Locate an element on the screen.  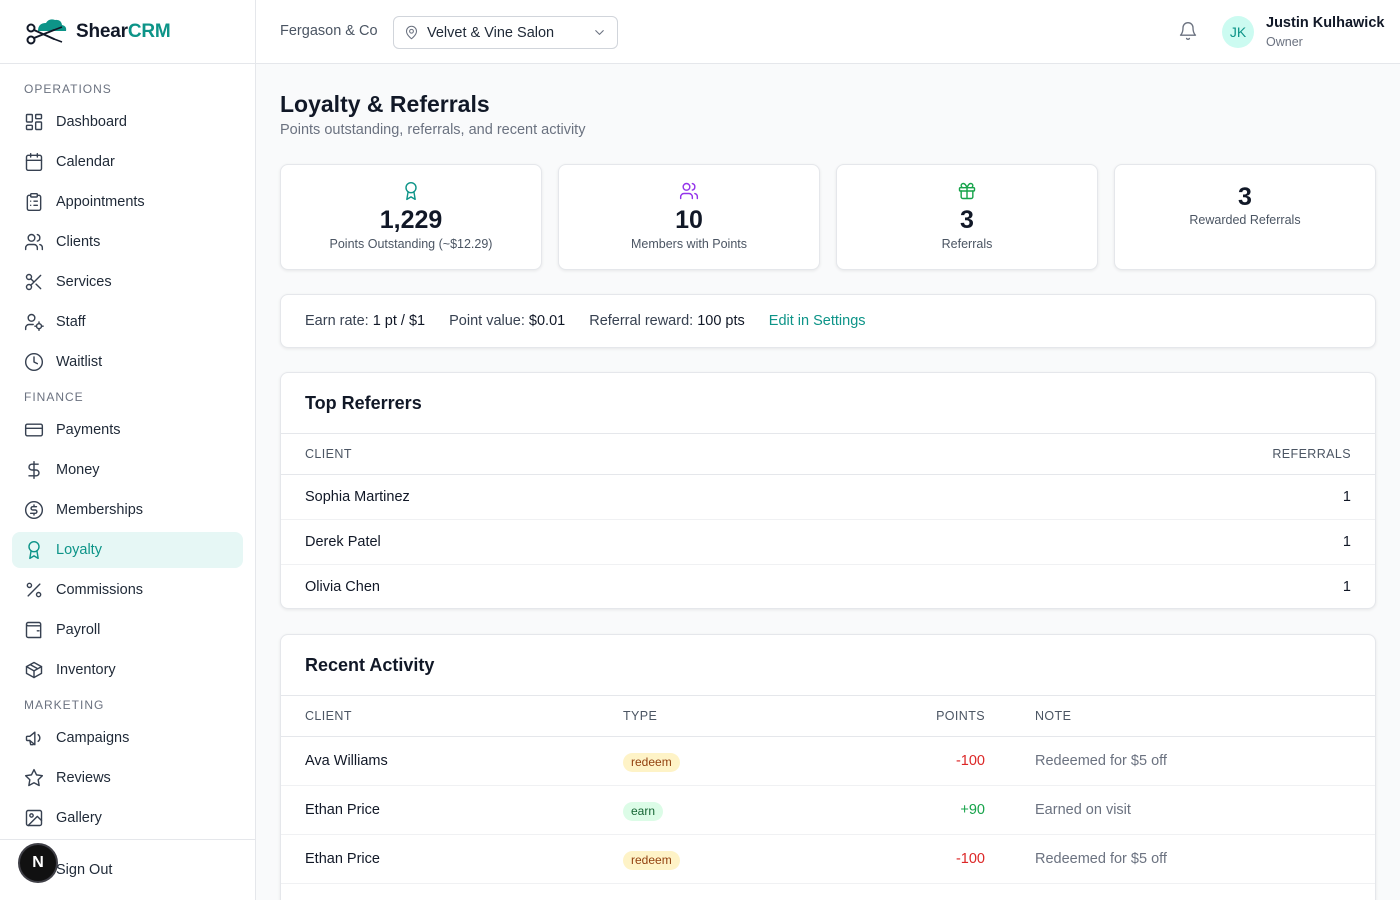
location-select-value: Velvet & Vine Salon is located at coordinates (491, 32).